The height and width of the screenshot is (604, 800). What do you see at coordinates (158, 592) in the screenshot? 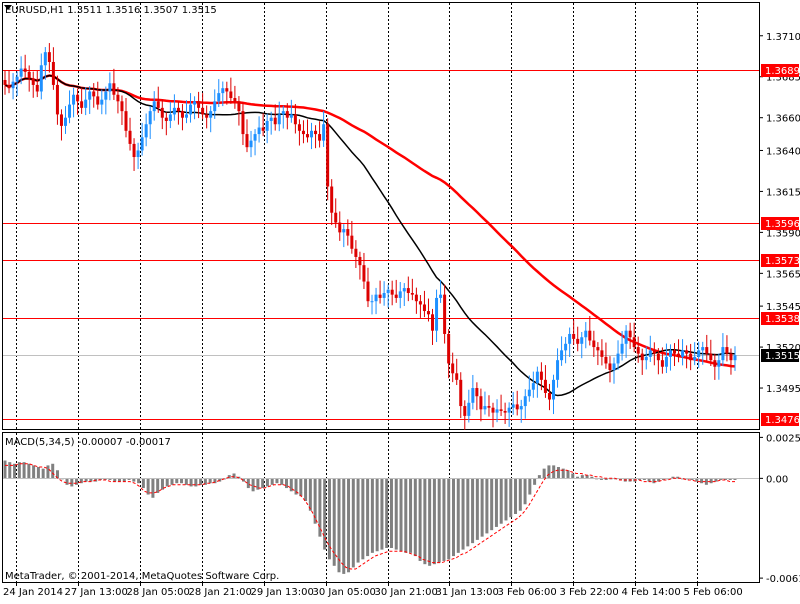
I see `time-tick-label: 28 Jan 05:00` at bounding box center [158, 592].